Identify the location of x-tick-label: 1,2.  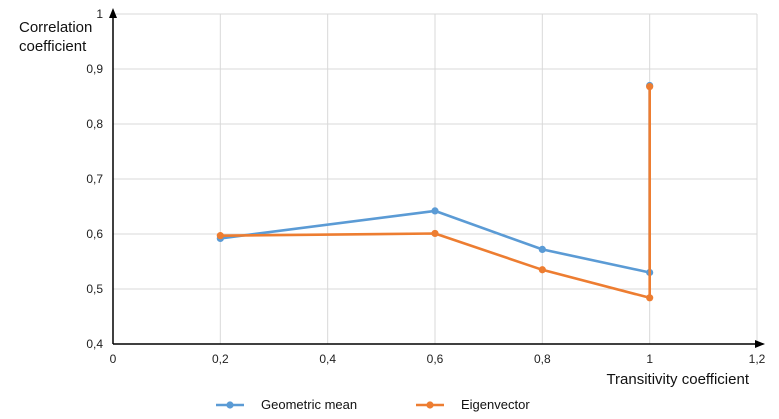
(757, 359).